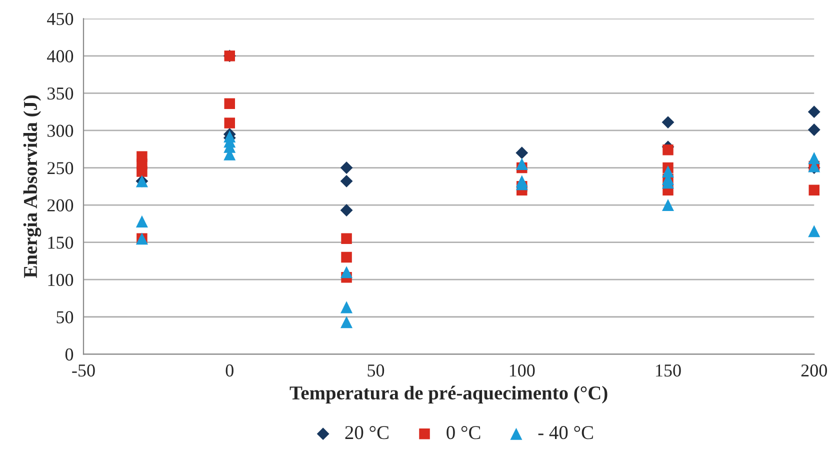  I want to click on y-tick-label: 300, so click(61, 130).